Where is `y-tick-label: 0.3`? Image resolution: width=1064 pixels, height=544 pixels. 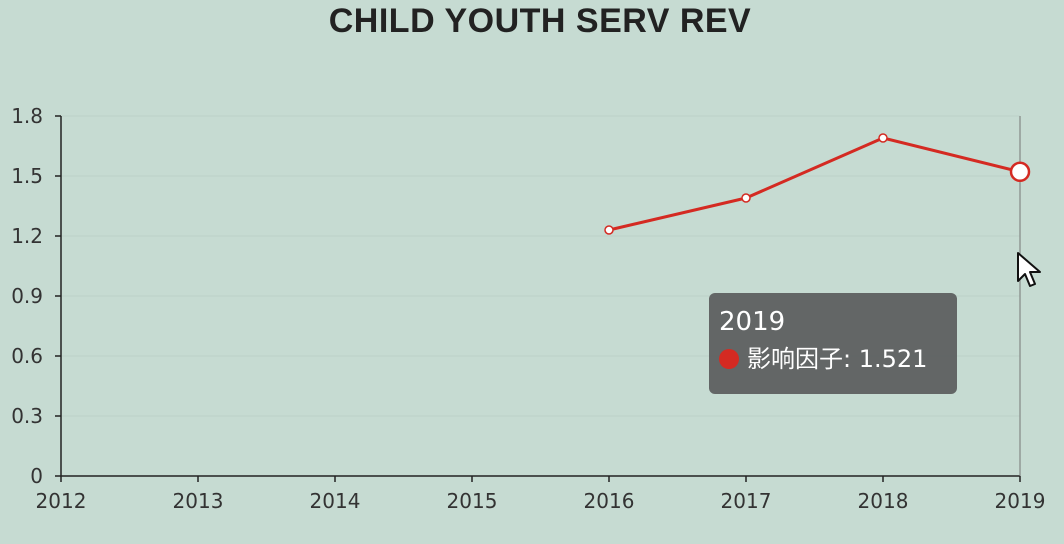
y-tick-label: 0.3 is located at coordinates (27, 416).